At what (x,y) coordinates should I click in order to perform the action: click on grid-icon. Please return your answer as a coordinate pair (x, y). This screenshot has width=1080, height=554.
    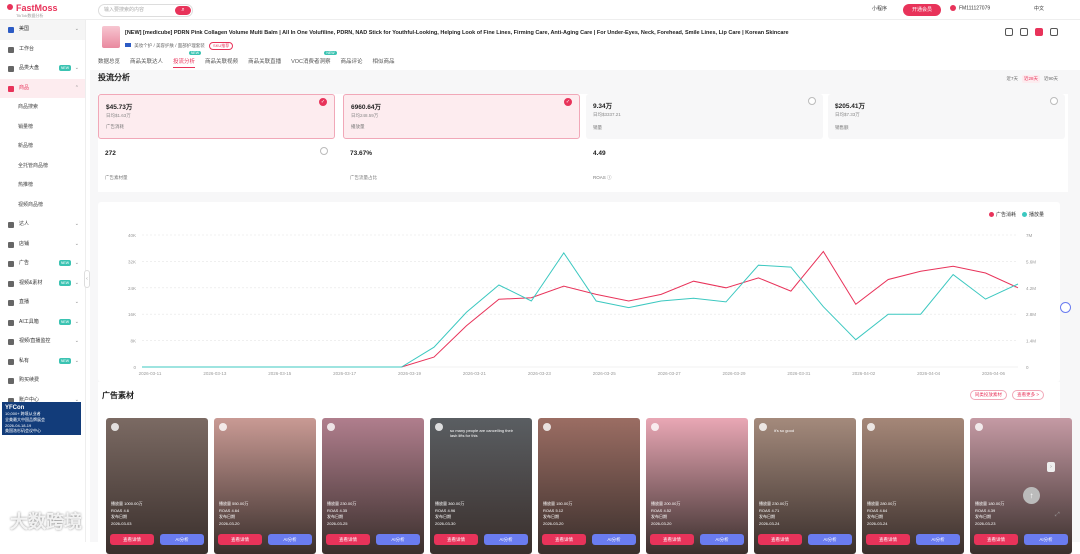
    Looking at the image, I should click on (1024, 32).